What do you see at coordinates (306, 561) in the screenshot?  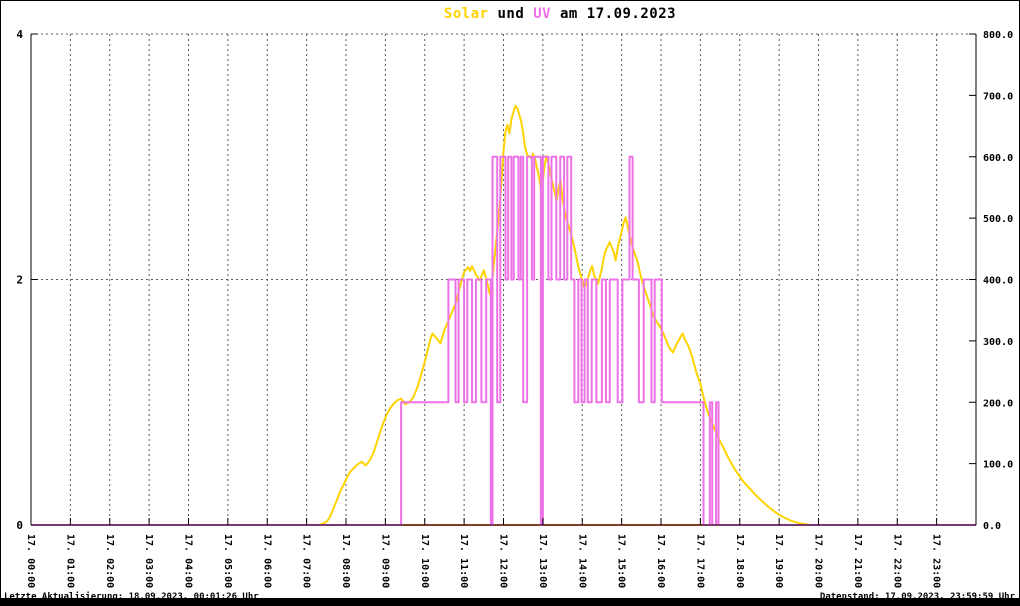 I see `x-axis-time-label: 17. 07:00` at bounding box center [306, 561].